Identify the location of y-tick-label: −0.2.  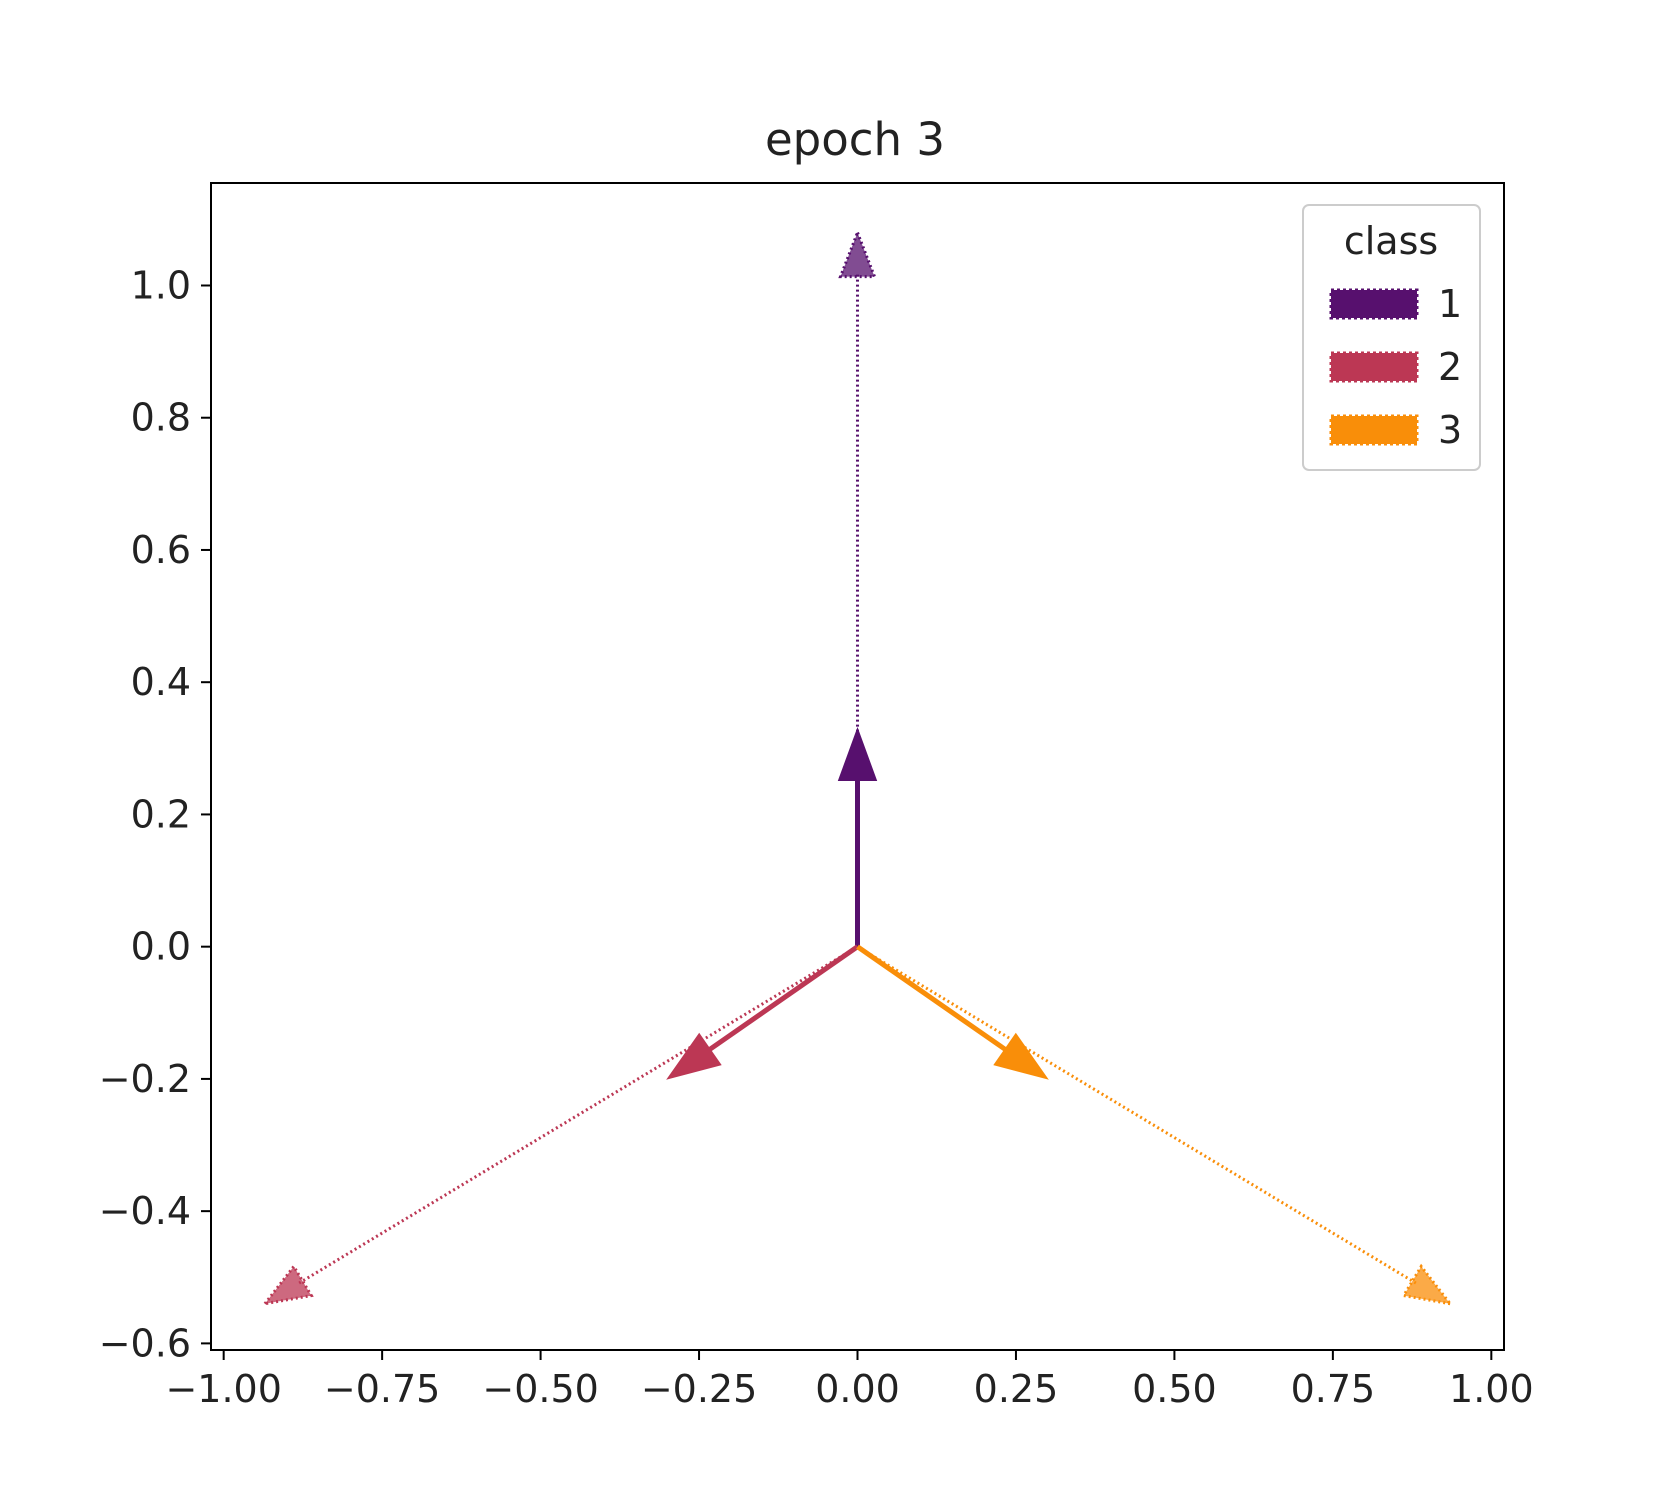
(145, 1079).